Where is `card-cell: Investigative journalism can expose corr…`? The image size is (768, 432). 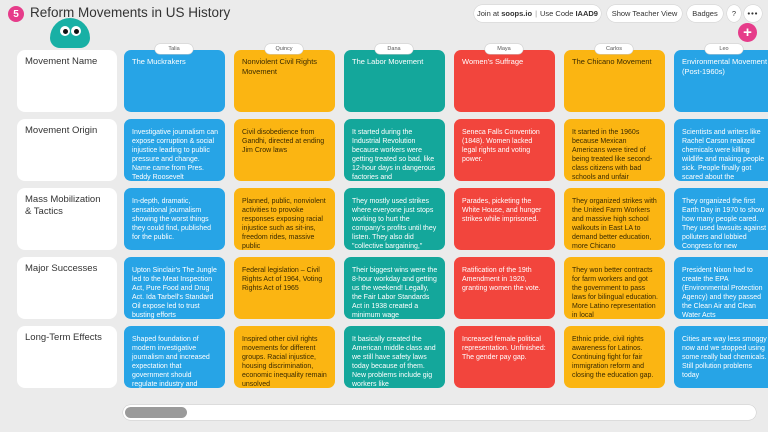
card-cell: Investigative journalism can expose corr… is located at coordinates (174, 150).